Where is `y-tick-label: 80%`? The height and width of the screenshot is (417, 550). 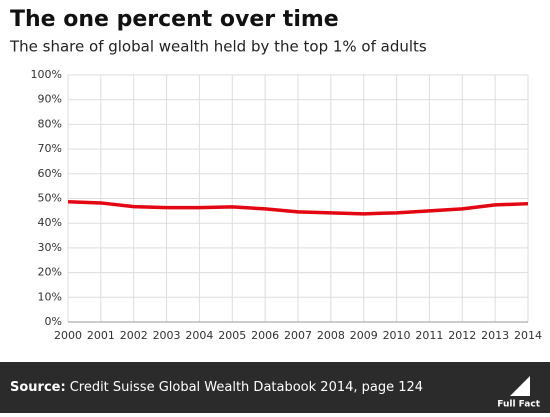
y-tick-label: 80% is located at coordinates (50, 123).